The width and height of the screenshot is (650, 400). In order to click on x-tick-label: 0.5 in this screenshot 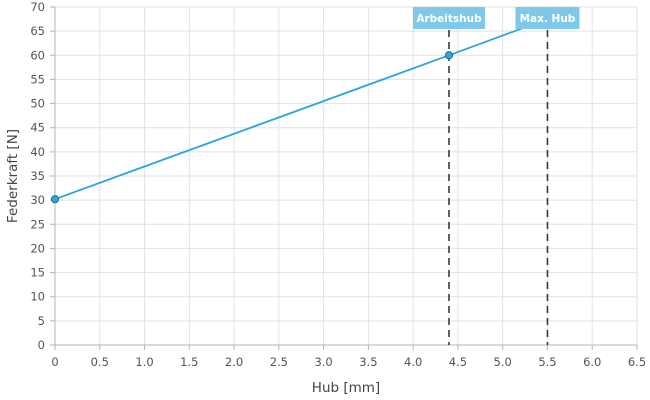, I will do `click(100, 362)`.